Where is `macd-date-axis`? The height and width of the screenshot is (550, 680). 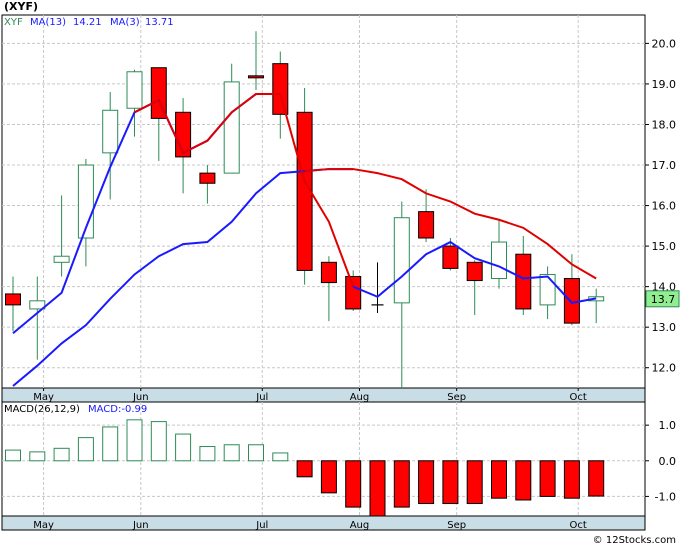
macd-date-axis is located at coordinates (323, 523).